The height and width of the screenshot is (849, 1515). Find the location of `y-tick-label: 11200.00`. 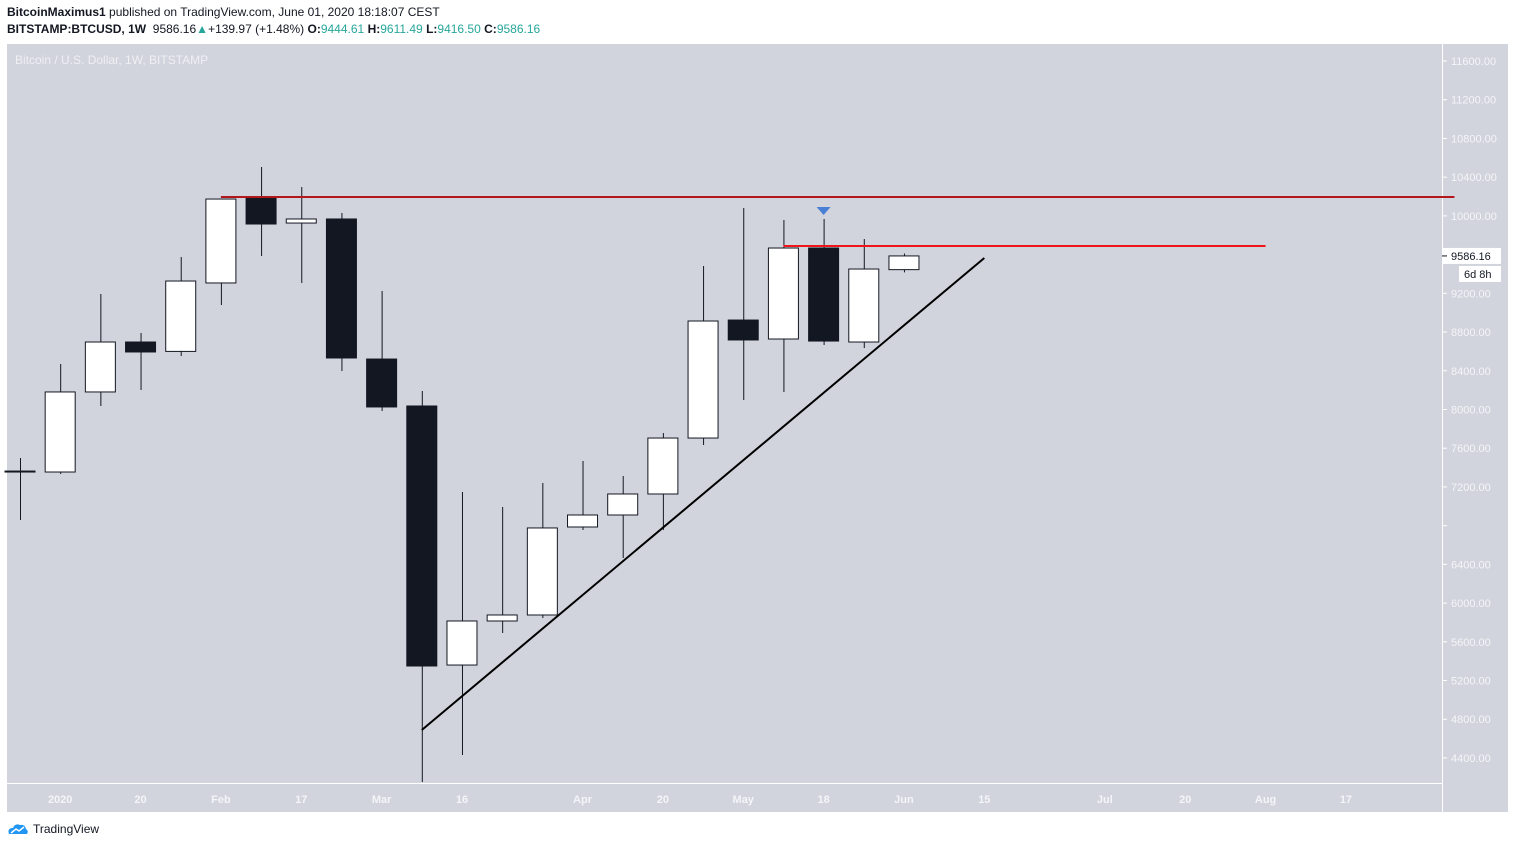

y-tick-label: 11200.00 is located at coordinates (1473, 101).